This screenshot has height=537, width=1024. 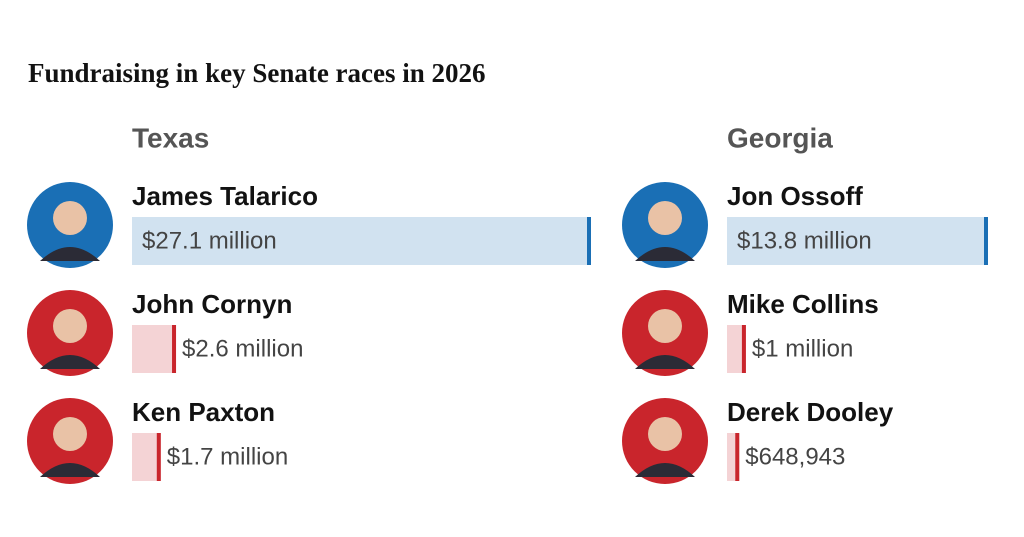 What do you see at coordinates (780, 137) in the screenshot?
I see `panel-title: Georgia` at bounding box center [780, 137].